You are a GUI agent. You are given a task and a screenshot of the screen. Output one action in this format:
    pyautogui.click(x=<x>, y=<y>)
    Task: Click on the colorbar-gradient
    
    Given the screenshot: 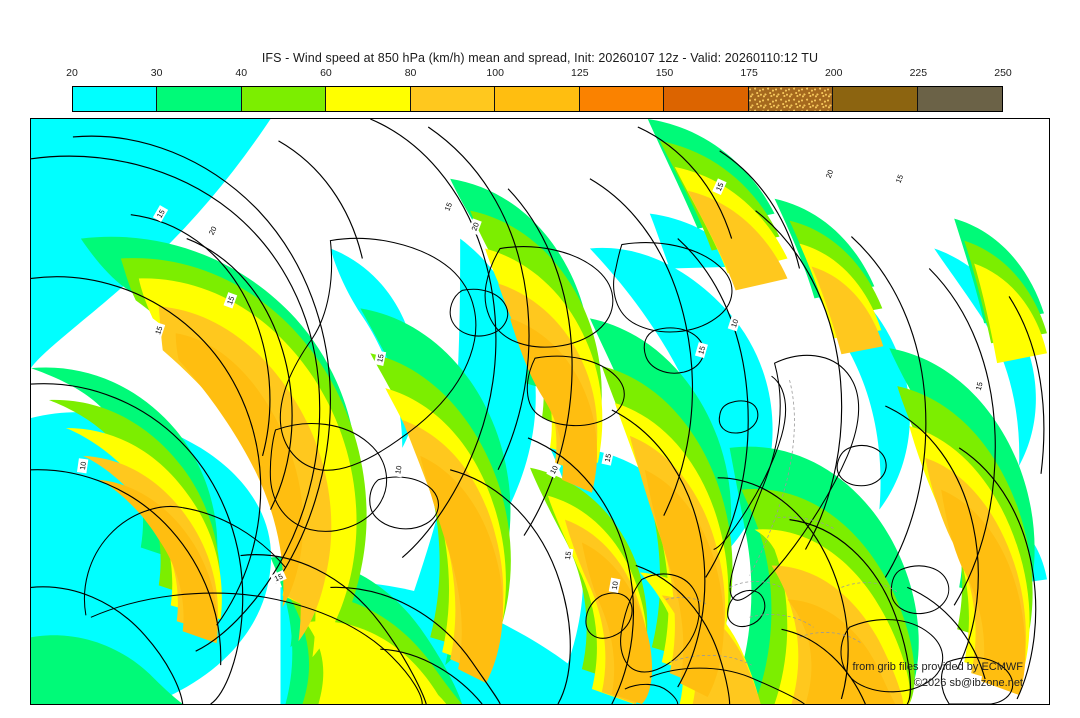 What is the action you would take?
    pyautogui.click(x=537, y=99)
    